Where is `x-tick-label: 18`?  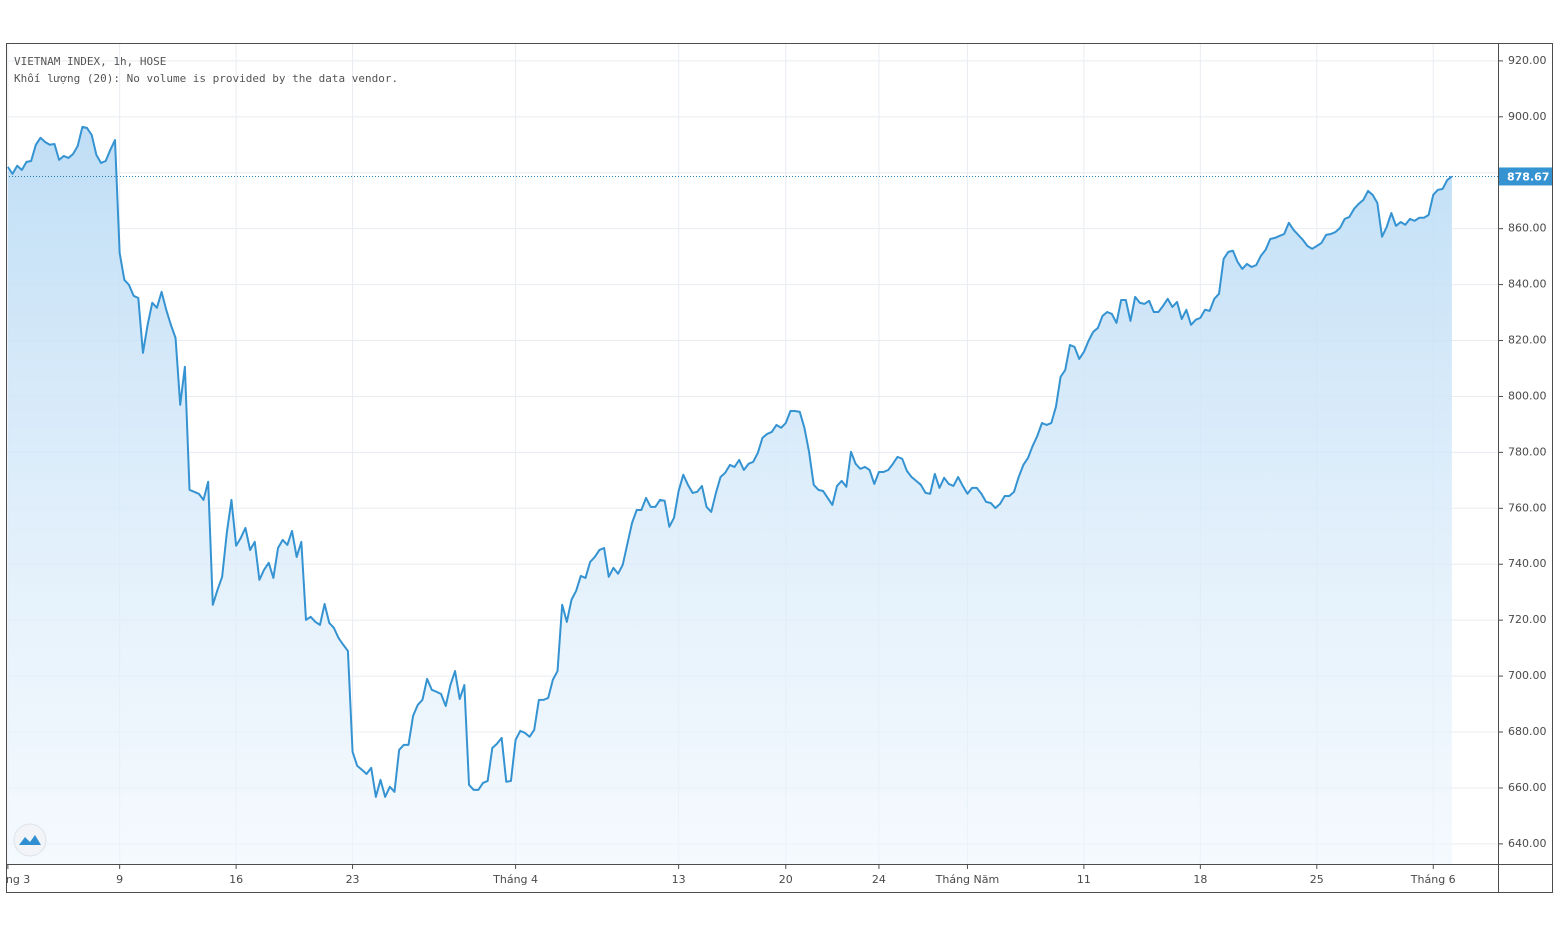
x-tick-label: 18 is located at coordinates (1200, 879).